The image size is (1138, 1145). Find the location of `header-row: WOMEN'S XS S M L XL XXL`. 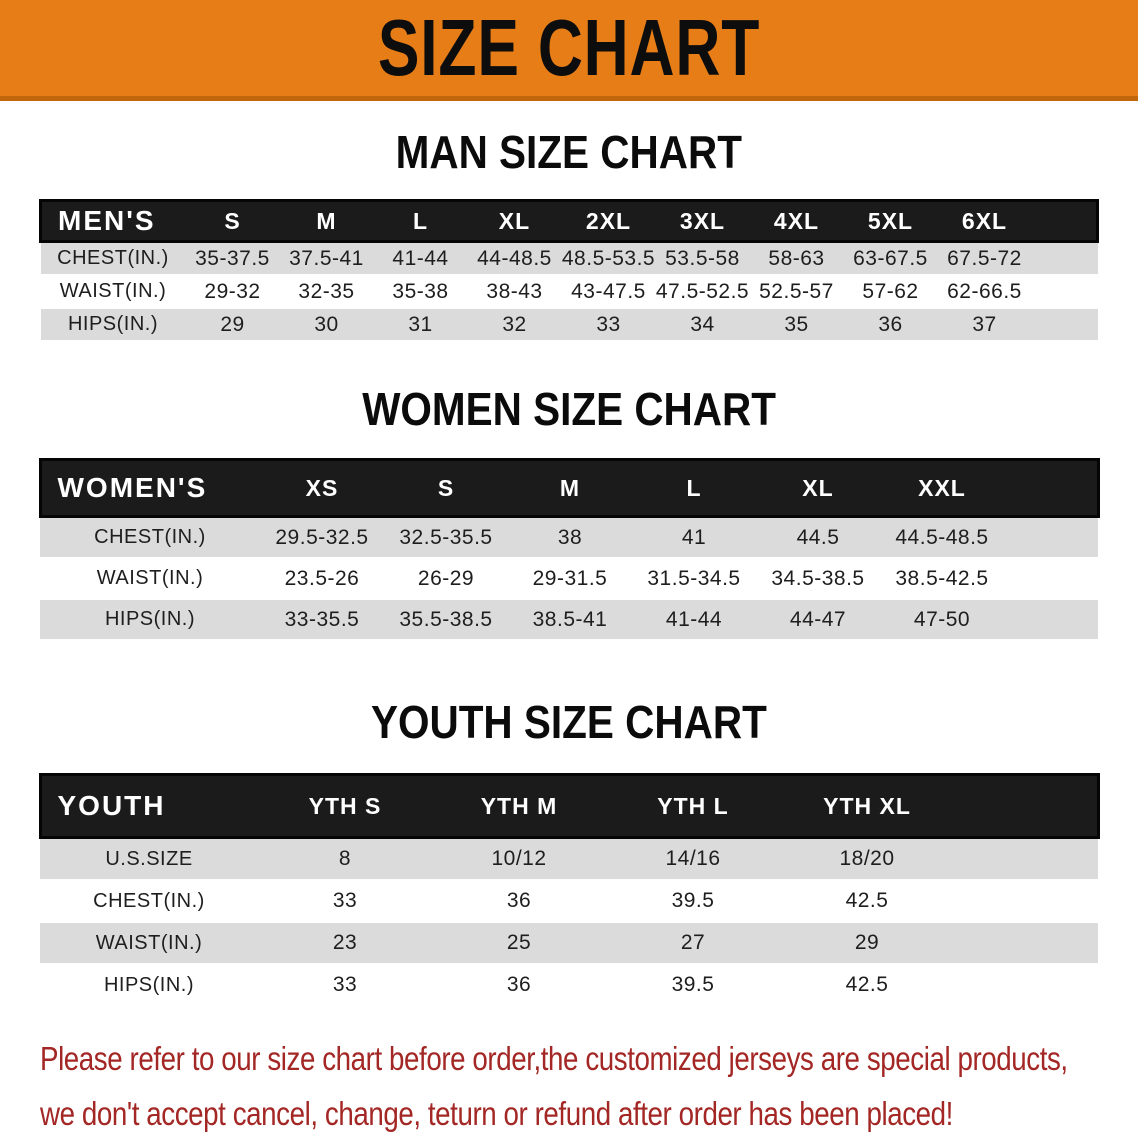

header-row: WOMEN'S XS S M L XL XXL is located at coordinates (569, 488).